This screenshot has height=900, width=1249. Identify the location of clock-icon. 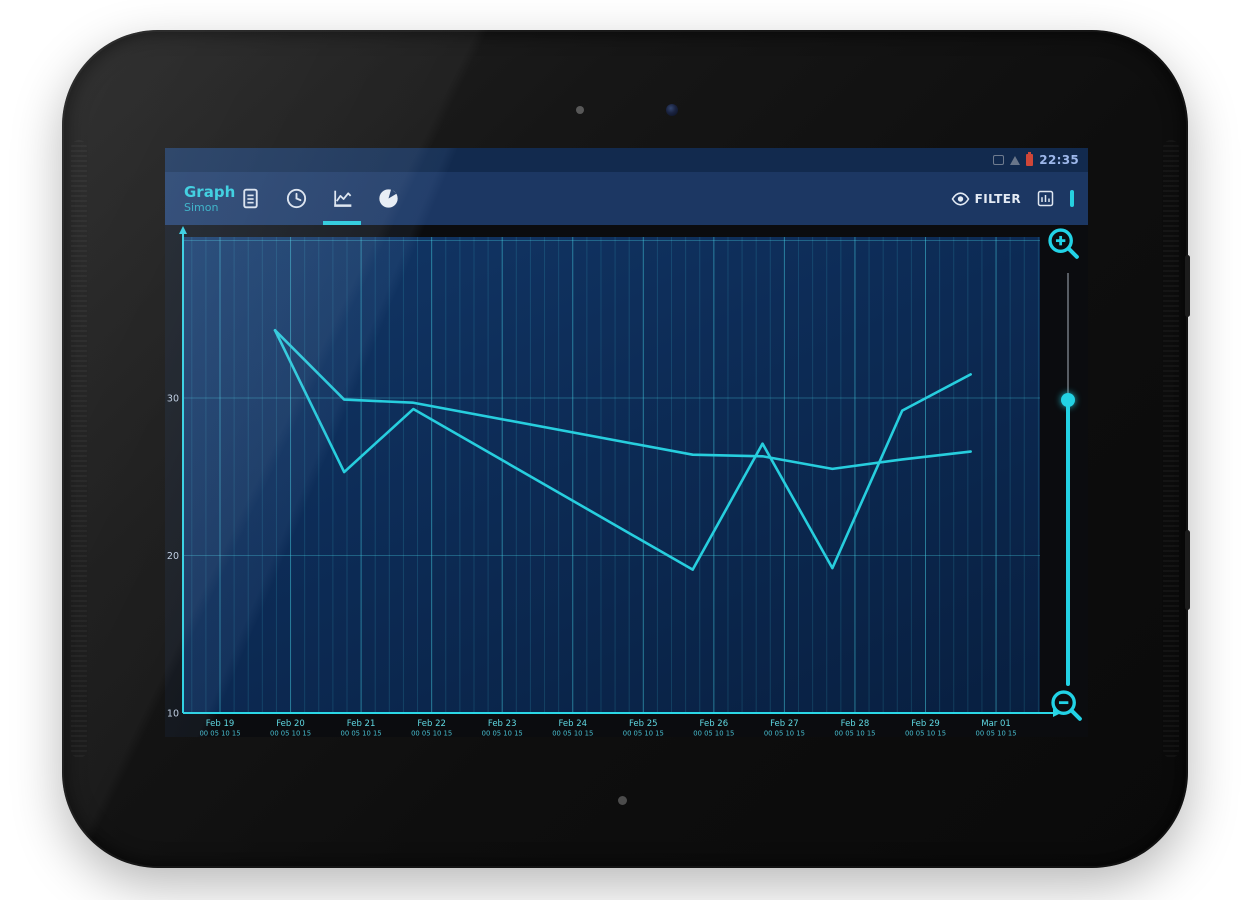
(296, 198).